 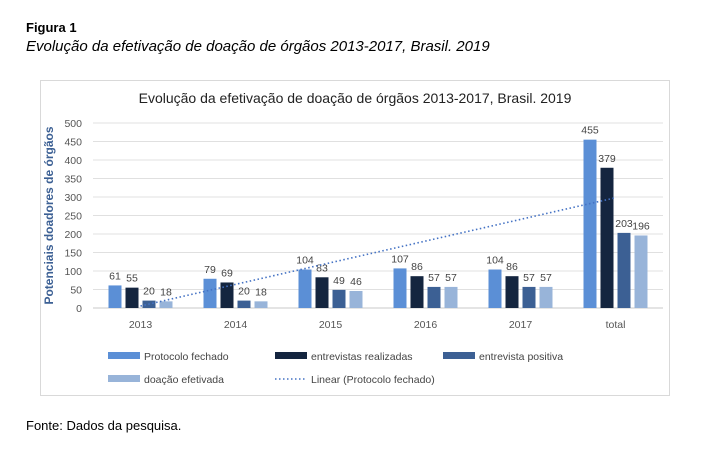 What do you see at coordinates (141, 325) in the screenshot?
I see `x-tick-label: 2013` at bounding box center [141, 325].